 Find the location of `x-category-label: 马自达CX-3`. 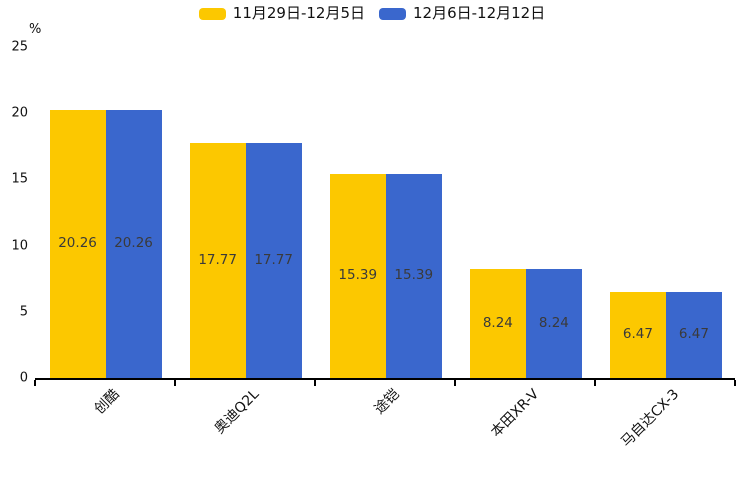

x-category-label: 马自达CX-3 is located at coordinates (650, 418).